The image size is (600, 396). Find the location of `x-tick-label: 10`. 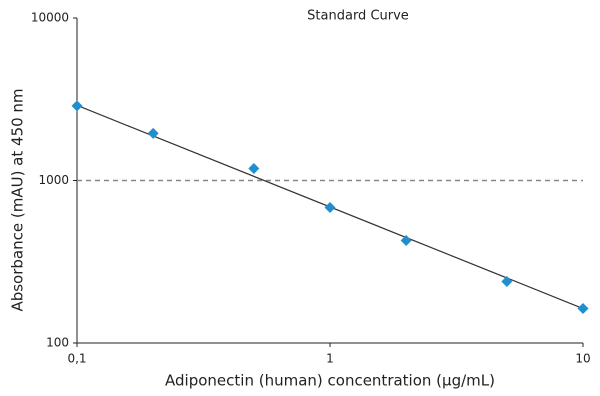

x-tick-label: 10 is located at coordinates (582, 359).